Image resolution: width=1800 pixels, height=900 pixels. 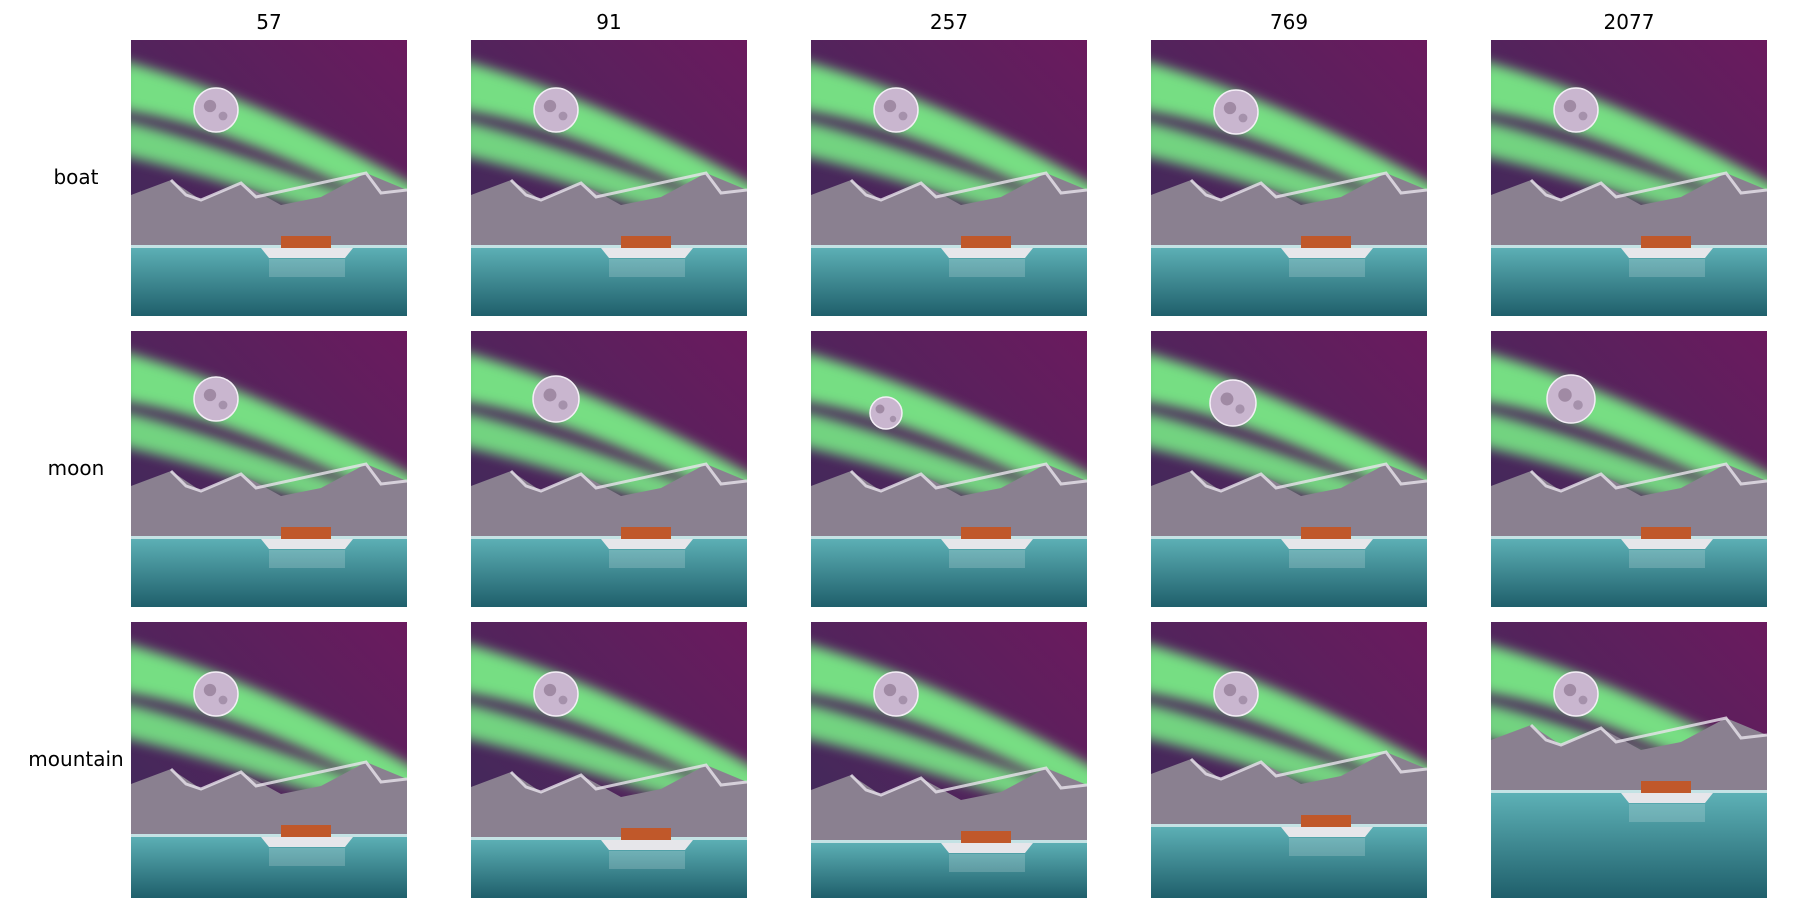 What do you see at coordinates (76, 468) in the screenshot?
I see `row-label: moon` at bounding box center [76, 468].